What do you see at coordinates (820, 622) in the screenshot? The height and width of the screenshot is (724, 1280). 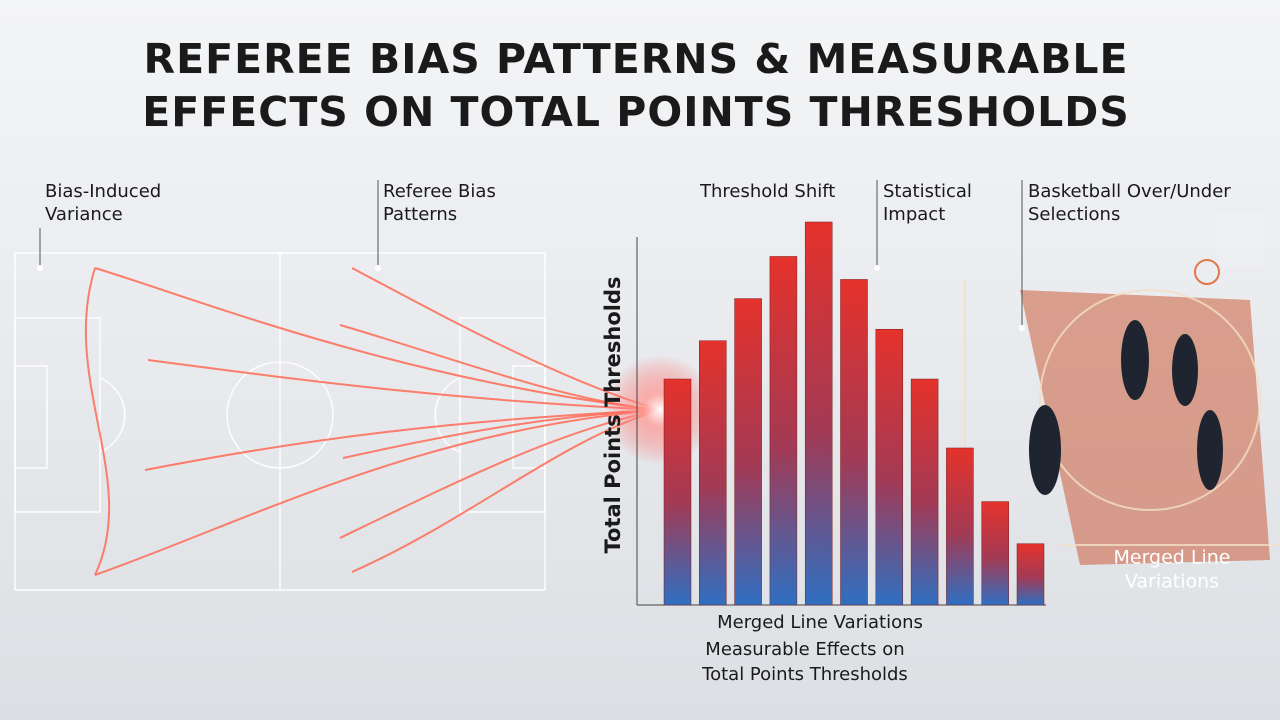 I see `x-axis-label: Merged Line Variations` at bounding box center [820, 622].